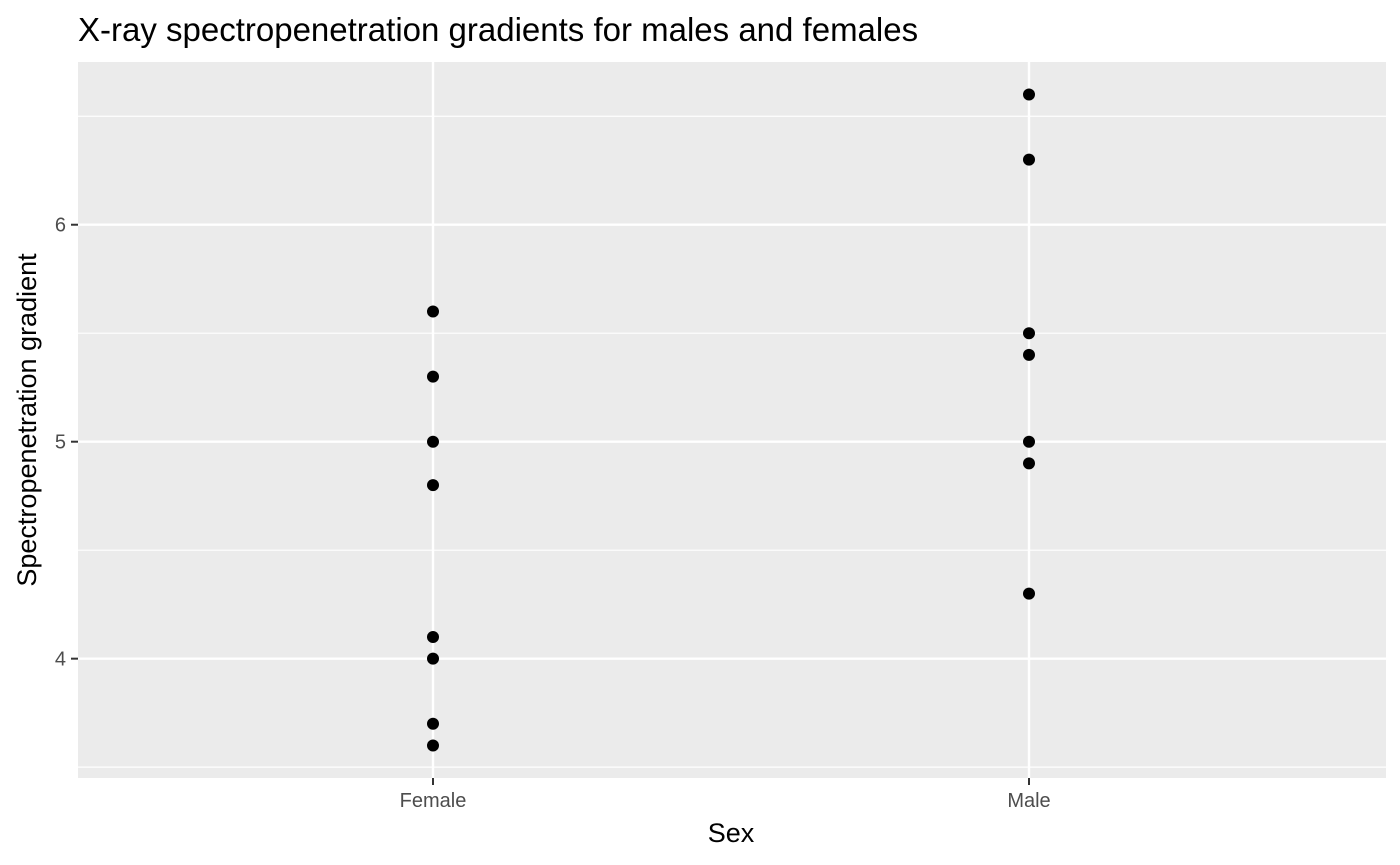 This screenshot has width=1400, height=865. Describe the element at coordinates (725, 795) in the screenshot. I see `x-axis-ticks: Female Male` at that location.